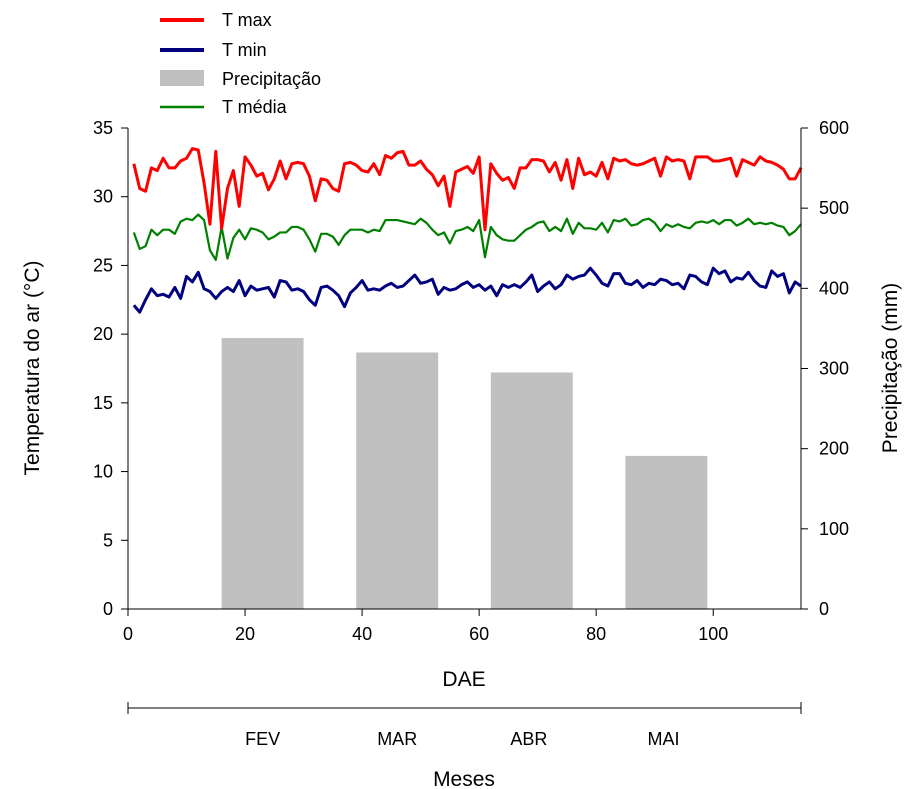 The width and height of the screenshot is (904, 789). Describe the element at coordinates (103, 403) in the screenshot. I see `y-left-tick-label: 15` at that location.